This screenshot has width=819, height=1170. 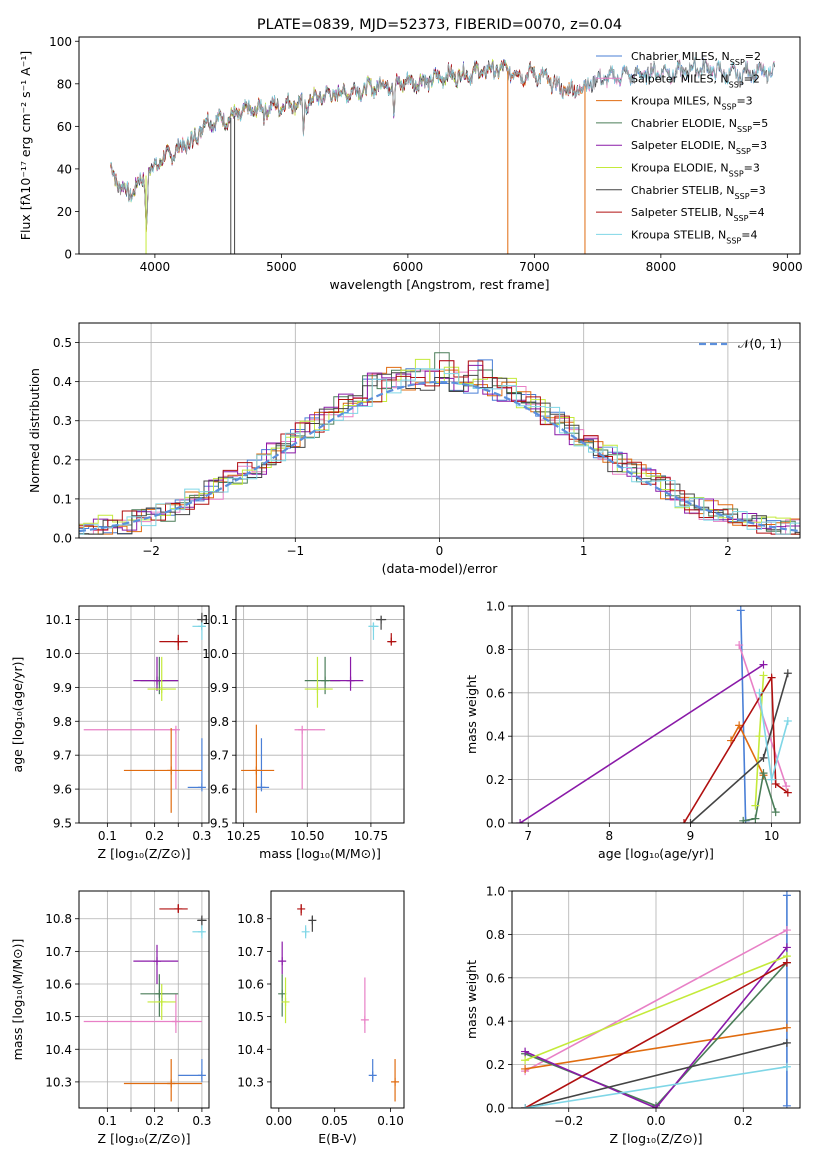 What do you see at coordinates (64, 212) in the screenshot?
I see `y-tick-label: 20` at bounding box center [64, 212].